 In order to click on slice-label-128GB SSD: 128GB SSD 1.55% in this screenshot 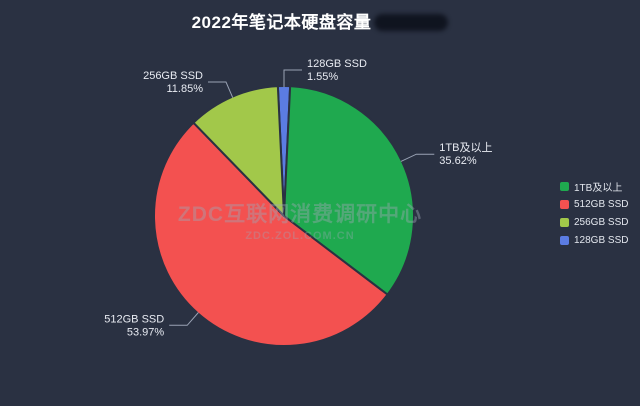, I will do `click(337, 70)`.